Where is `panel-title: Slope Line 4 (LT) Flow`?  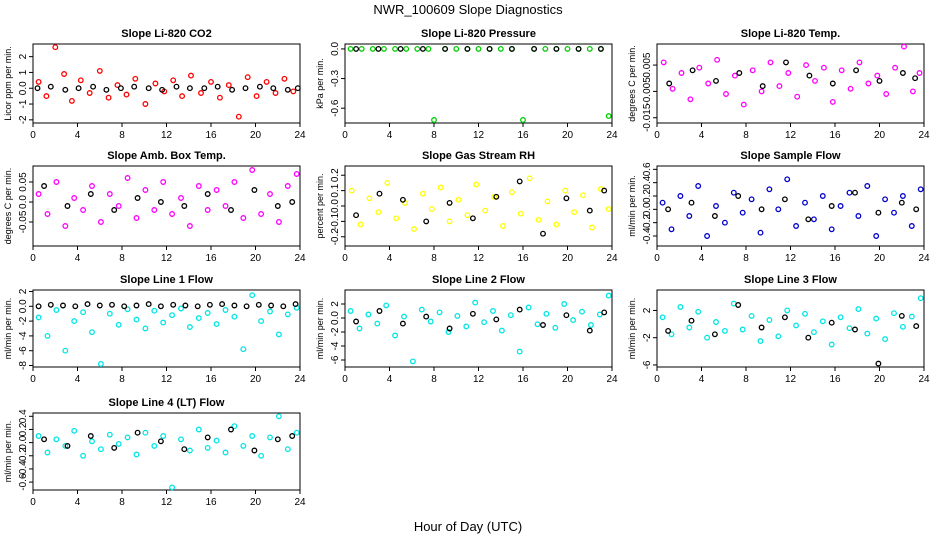
panel-title: Slope Line 4 (LT) Flow is located at coordinates (167, 403).